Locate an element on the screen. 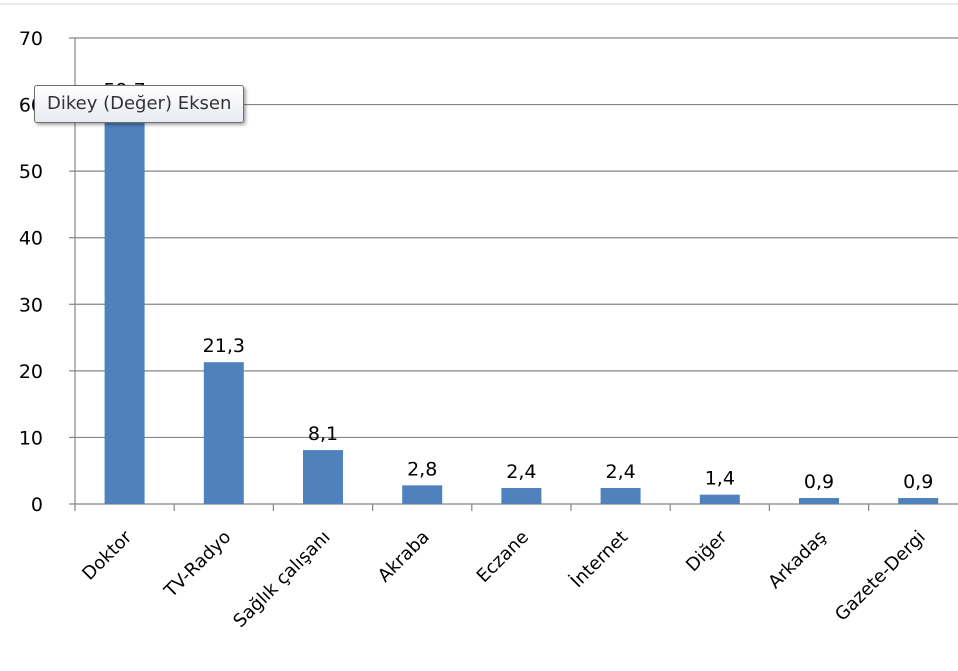  x-category-label: Akraba is located at coordinates (404, 557).